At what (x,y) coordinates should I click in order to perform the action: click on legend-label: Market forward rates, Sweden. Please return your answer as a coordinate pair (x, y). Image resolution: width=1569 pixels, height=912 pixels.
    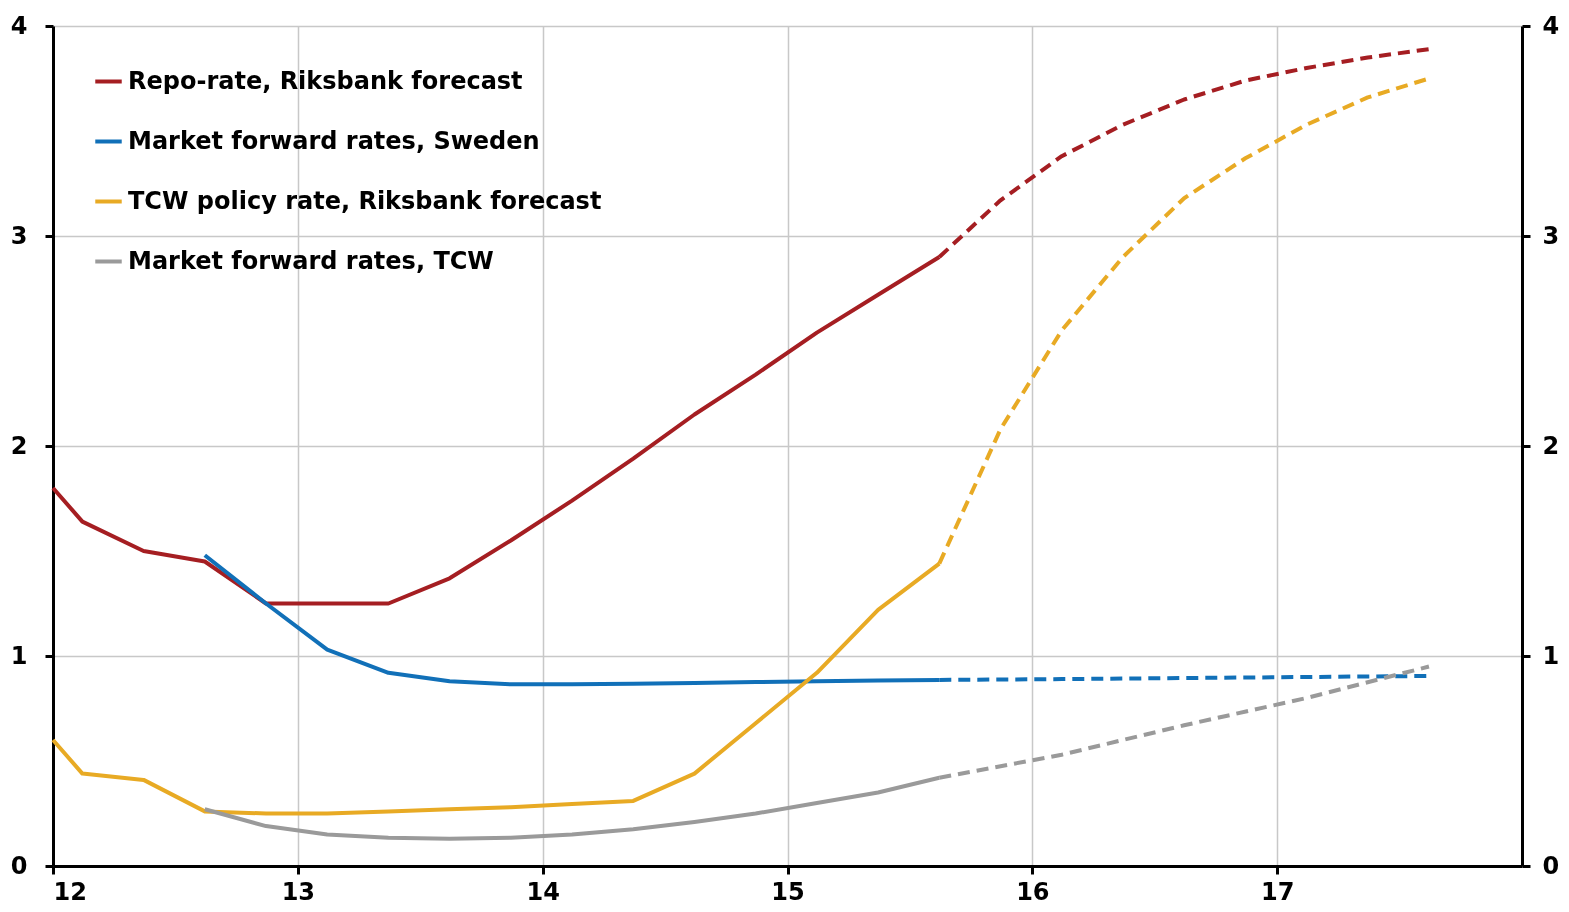
    Looking at the image, I should click on (334, 140).